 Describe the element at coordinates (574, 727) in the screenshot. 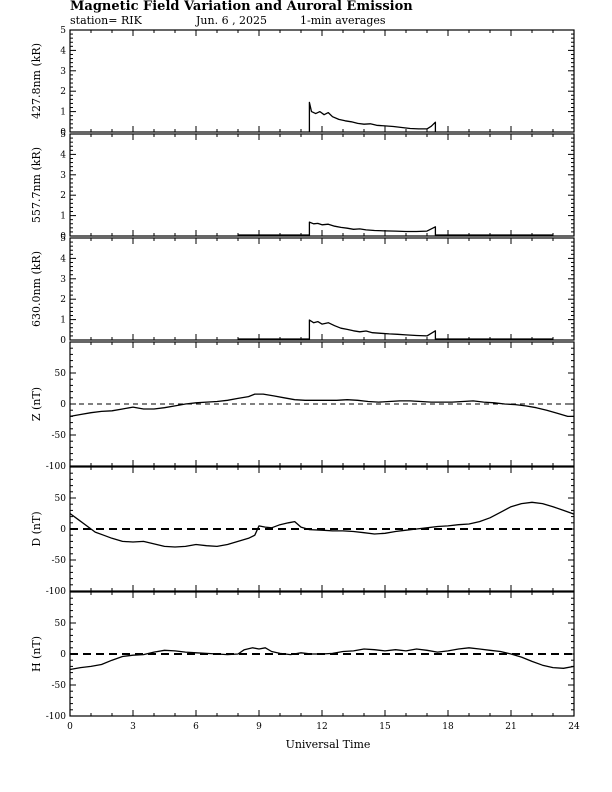

I see `x-tick-label: 24` at that location.